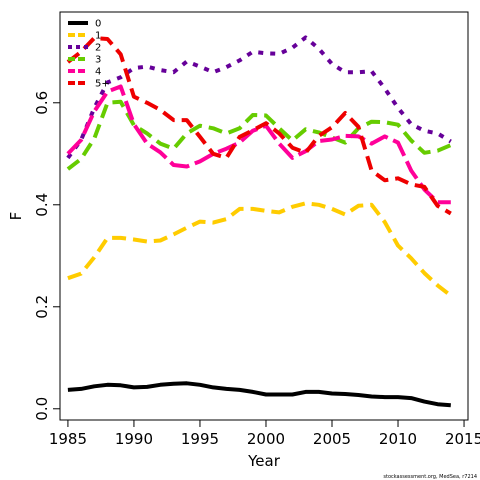 Image resolution: width=480 pixels, height=480 pixels. Describe the element at coordinates (332, 439) in the screenshot. I see `x-tick-label: 2005` at that location.